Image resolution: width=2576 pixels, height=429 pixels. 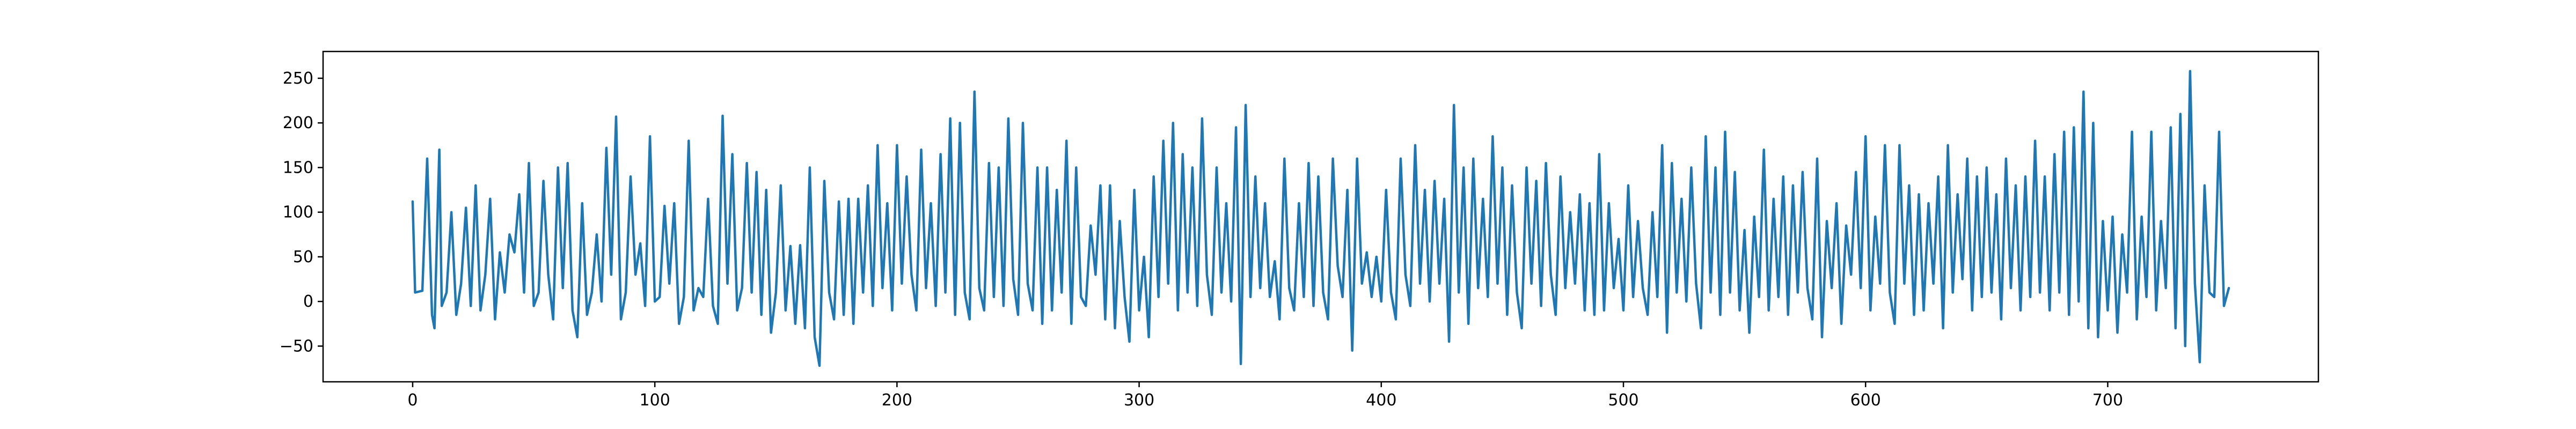 What do you see at coordinates (303, 257) in the screenshot?
I see `y-tick-label: 50` at bounding box center [303, 257].